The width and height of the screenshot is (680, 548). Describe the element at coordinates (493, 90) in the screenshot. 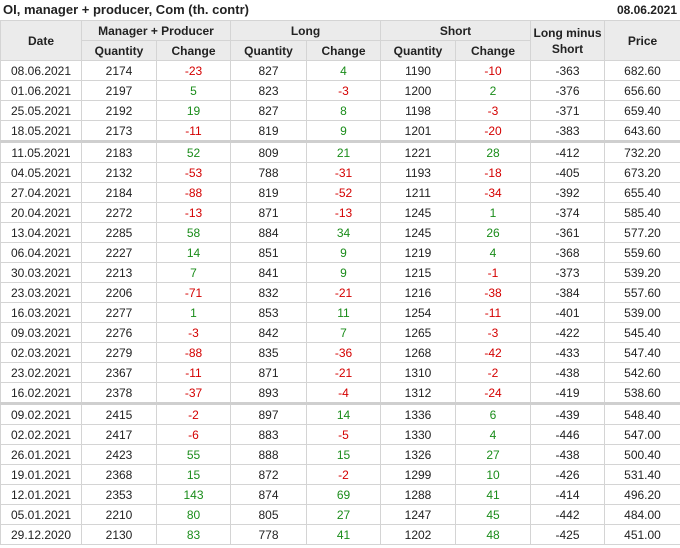

I see `cell-short-change: 2` at that location.